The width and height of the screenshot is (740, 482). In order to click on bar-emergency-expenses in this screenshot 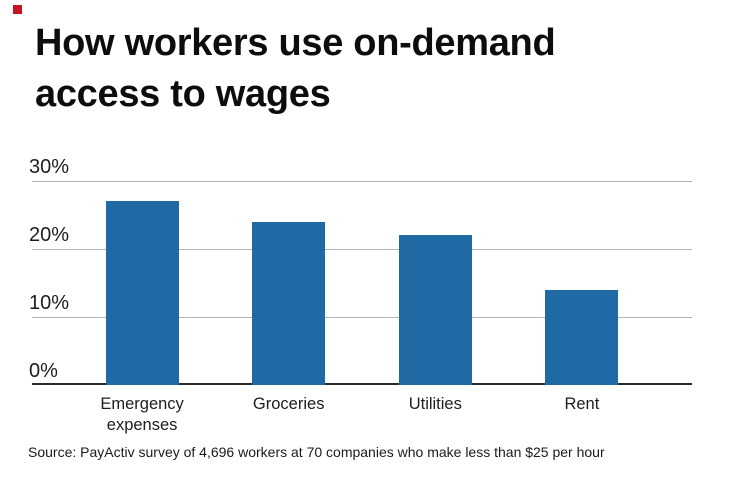, I will do `click(142, 293)`.